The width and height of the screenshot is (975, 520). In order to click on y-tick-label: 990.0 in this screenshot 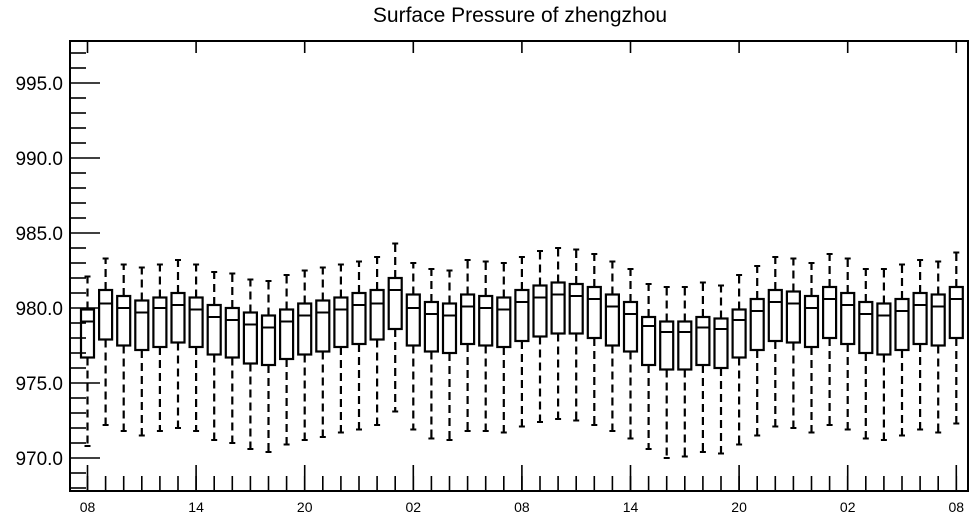, I will do `click(39, 159)`.